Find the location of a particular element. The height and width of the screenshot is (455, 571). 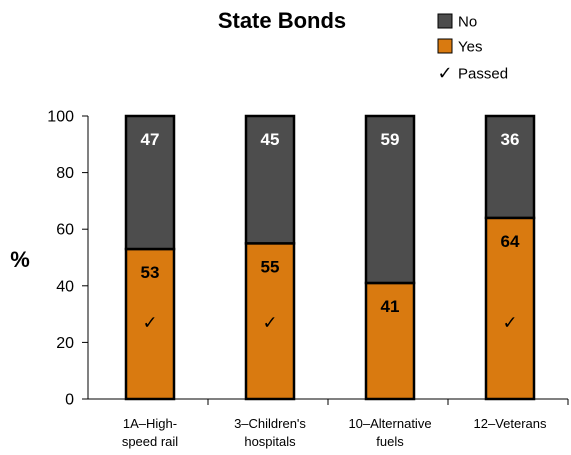

bar-group: 59 41 is located at coordinates (390, 257).